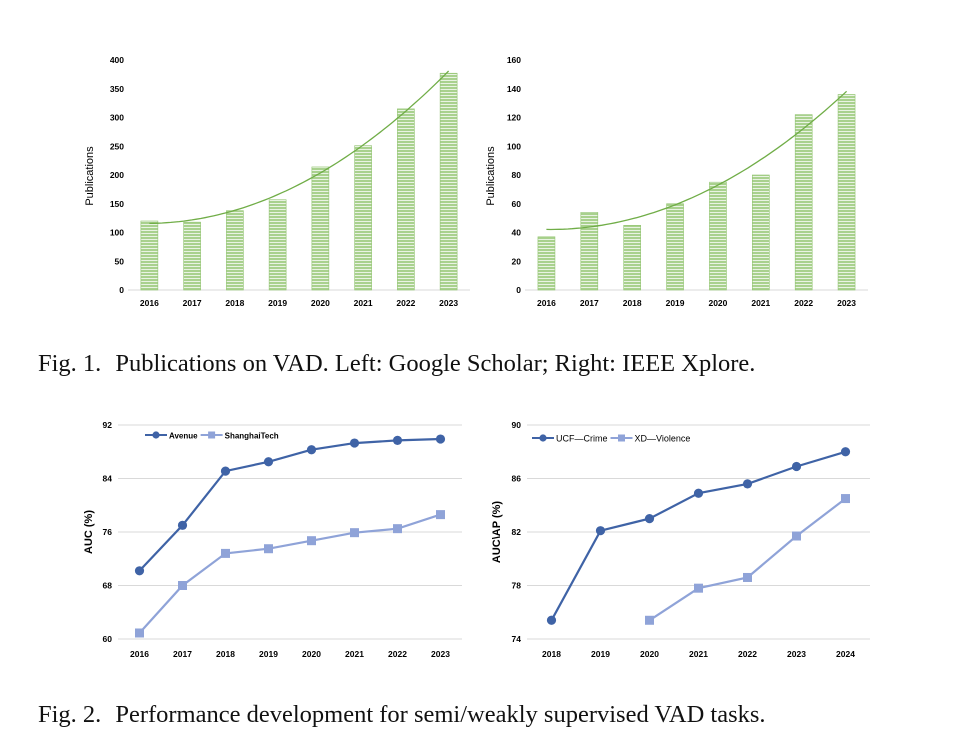 Image resolution: width=966 pixels, height=751 pixels. I want to click on y-tick-label: 92, so click(108, 425).